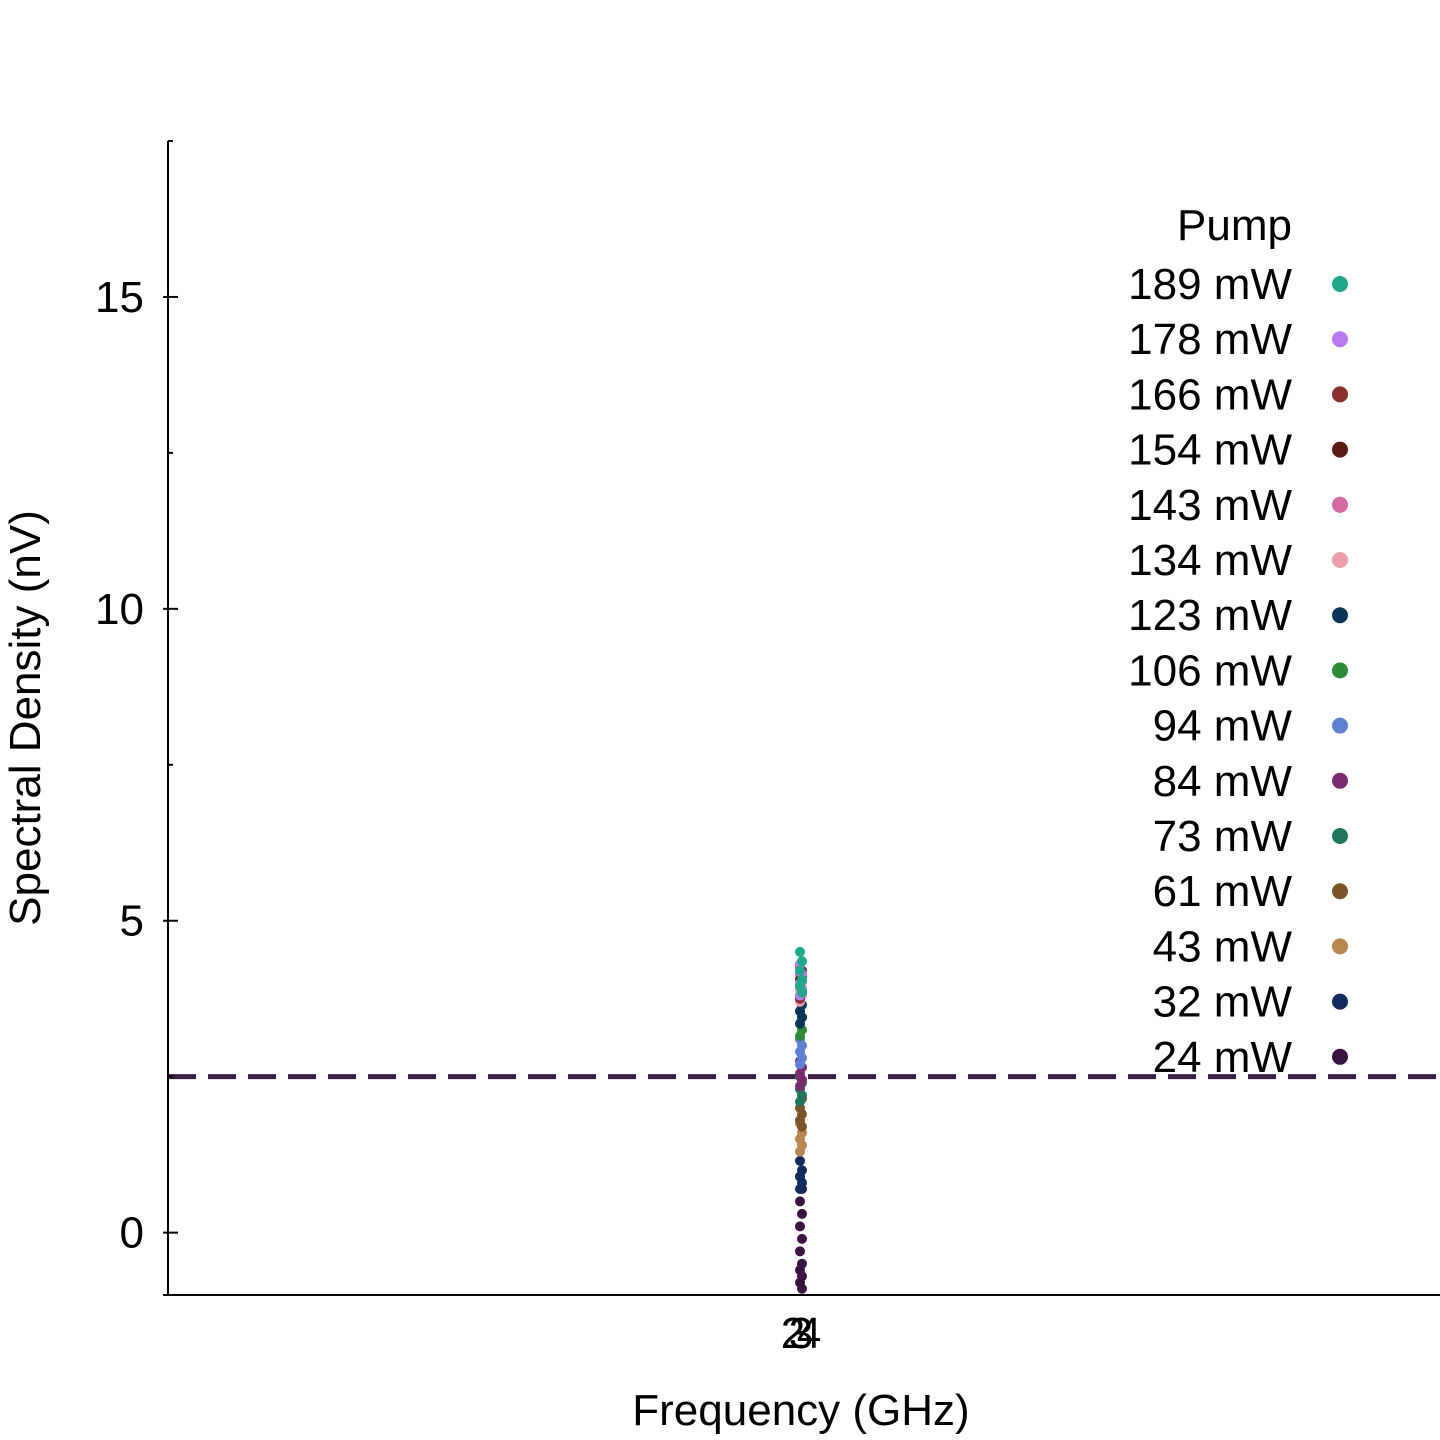 The height and width of the screenshot is (1440, 1440). Describe the element at coordinates (1210, 339) in the screenshot. I see `legend-label: 178 mW` at that location.